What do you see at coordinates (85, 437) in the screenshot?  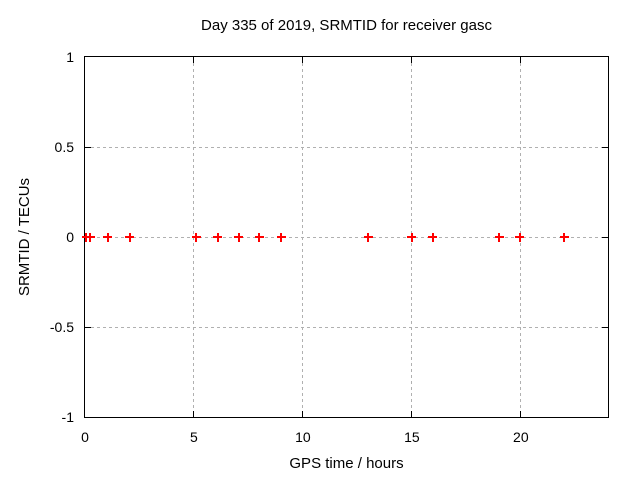 I see `x-tick-label: 0` at bounding box center [85, 437].